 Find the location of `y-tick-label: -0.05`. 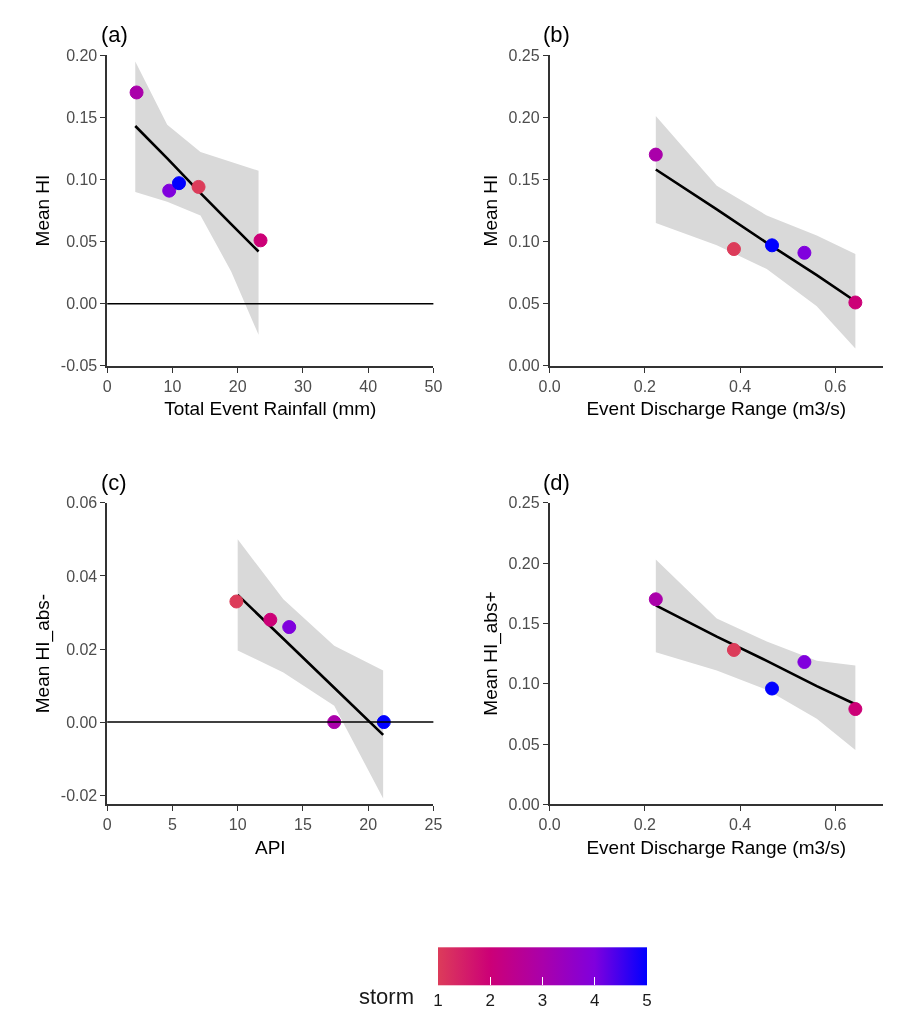

y-tick-label: -0.05 is located at coordinates (79, 366).